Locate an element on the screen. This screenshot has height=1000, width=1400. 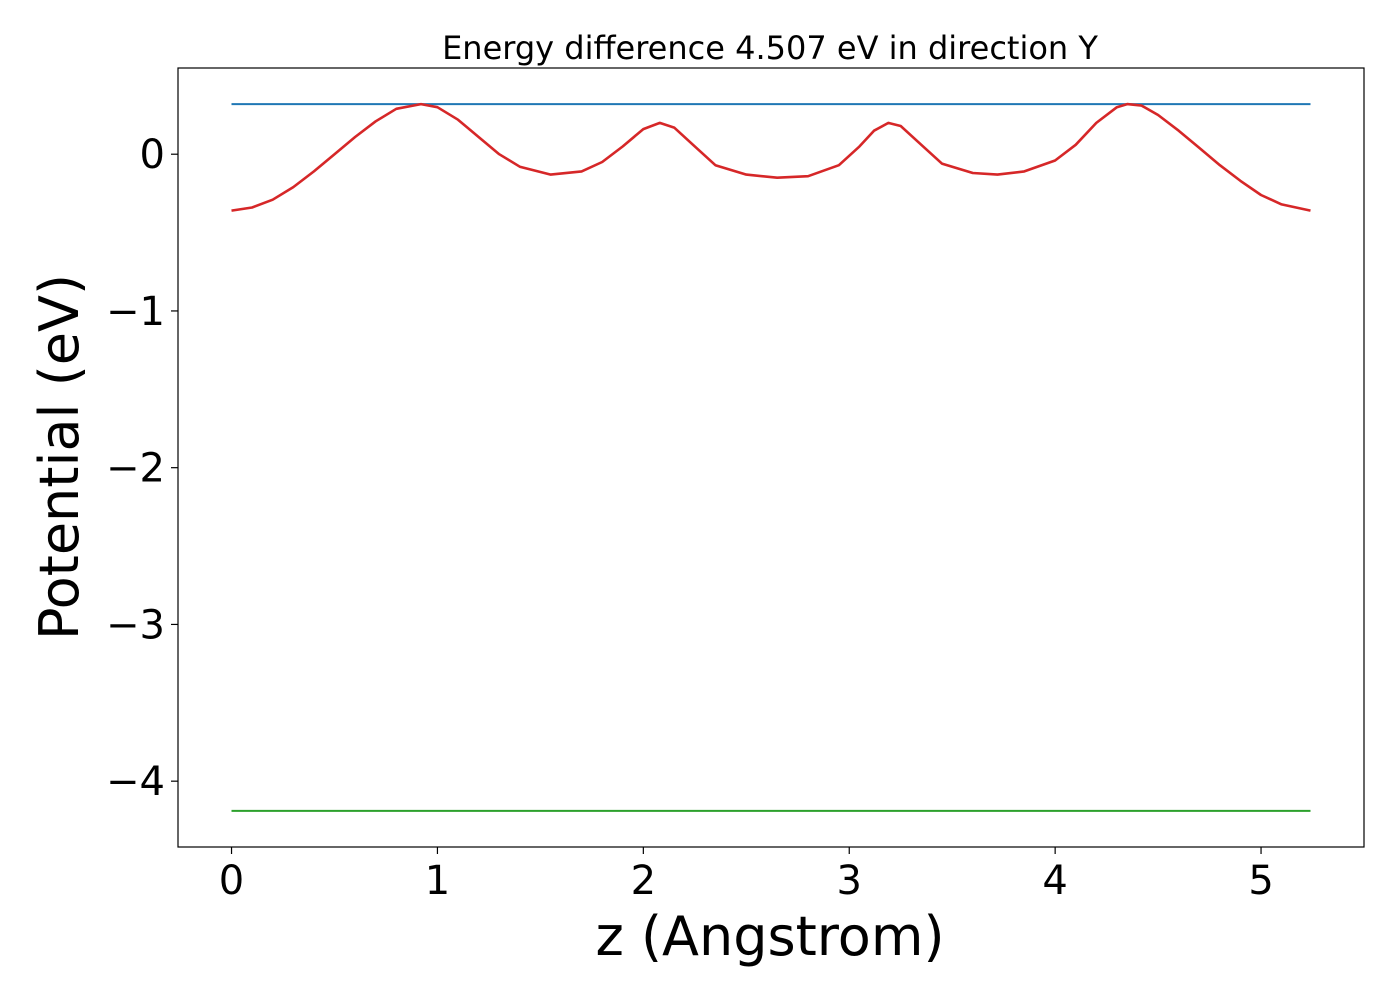
x-tick-label: 4 is located at coordinates (1054, 881).